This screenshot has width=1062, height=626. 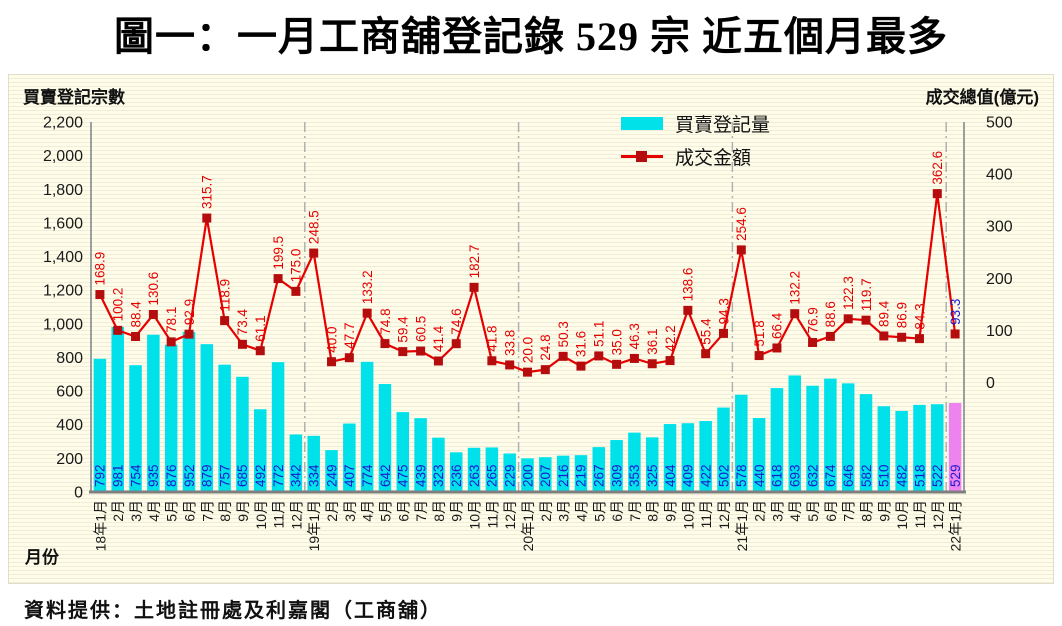 I want to click on line-value-label: 248.5, so click(x=314, y=227).